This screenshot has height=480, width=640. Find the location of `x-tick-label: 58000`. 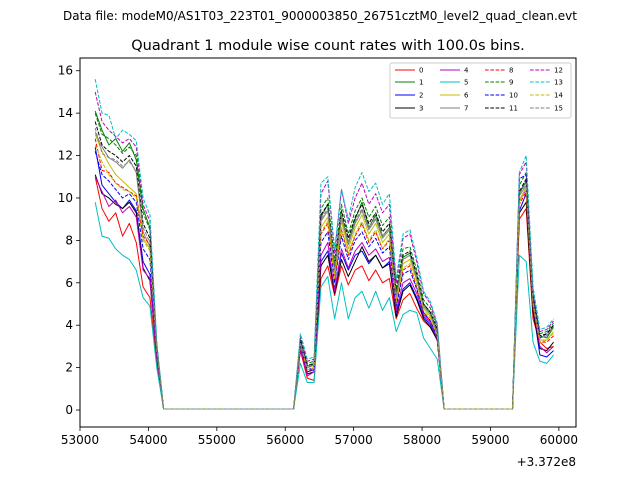

x-tick-label: 58000 is located at coordinates (422, 440).